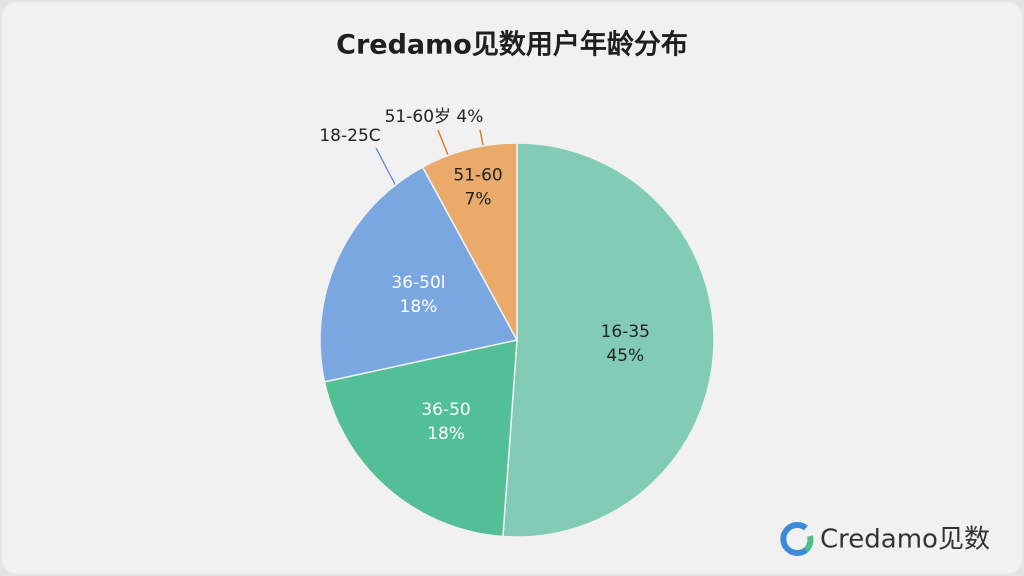 Image resolution: width=1024 pixels, height=576 pixels. What do you see at coordinates (445, 410) in the screenshot?
I see `slice-label: 36-50` at bounding box center [445, 410].